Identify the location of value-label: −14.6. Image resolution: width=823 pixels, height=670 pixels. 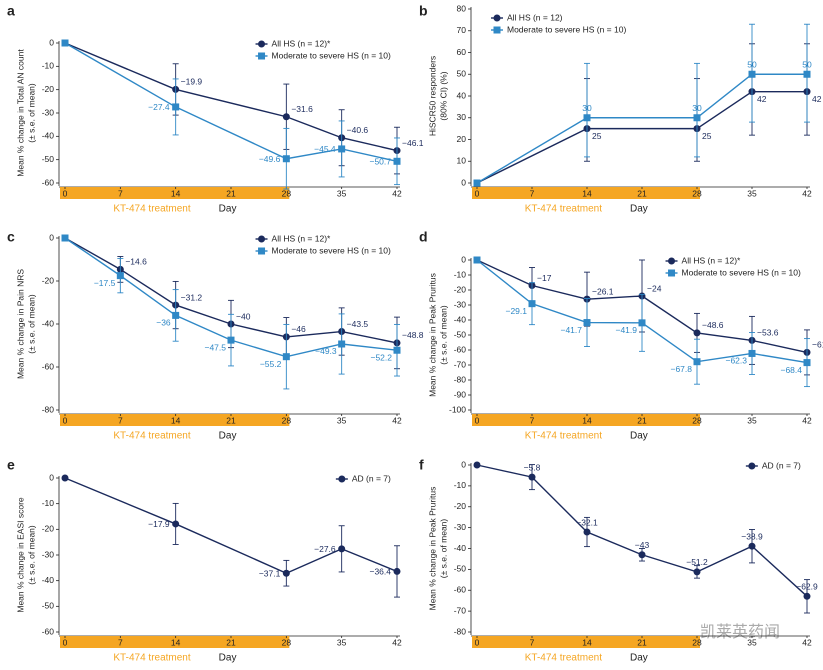
(136, 262).